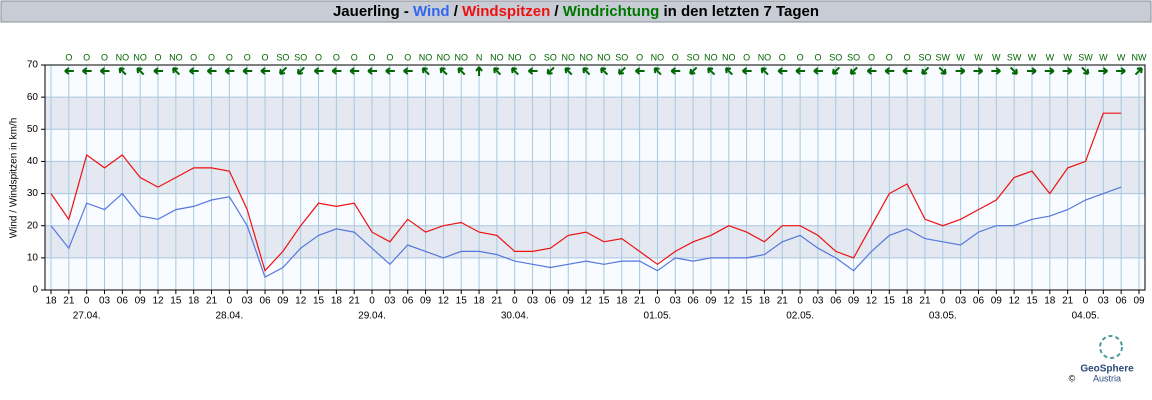 The height and width of the screenshot is (400, 1152). I want to click on date-label: 29.04., so click(372, 316).